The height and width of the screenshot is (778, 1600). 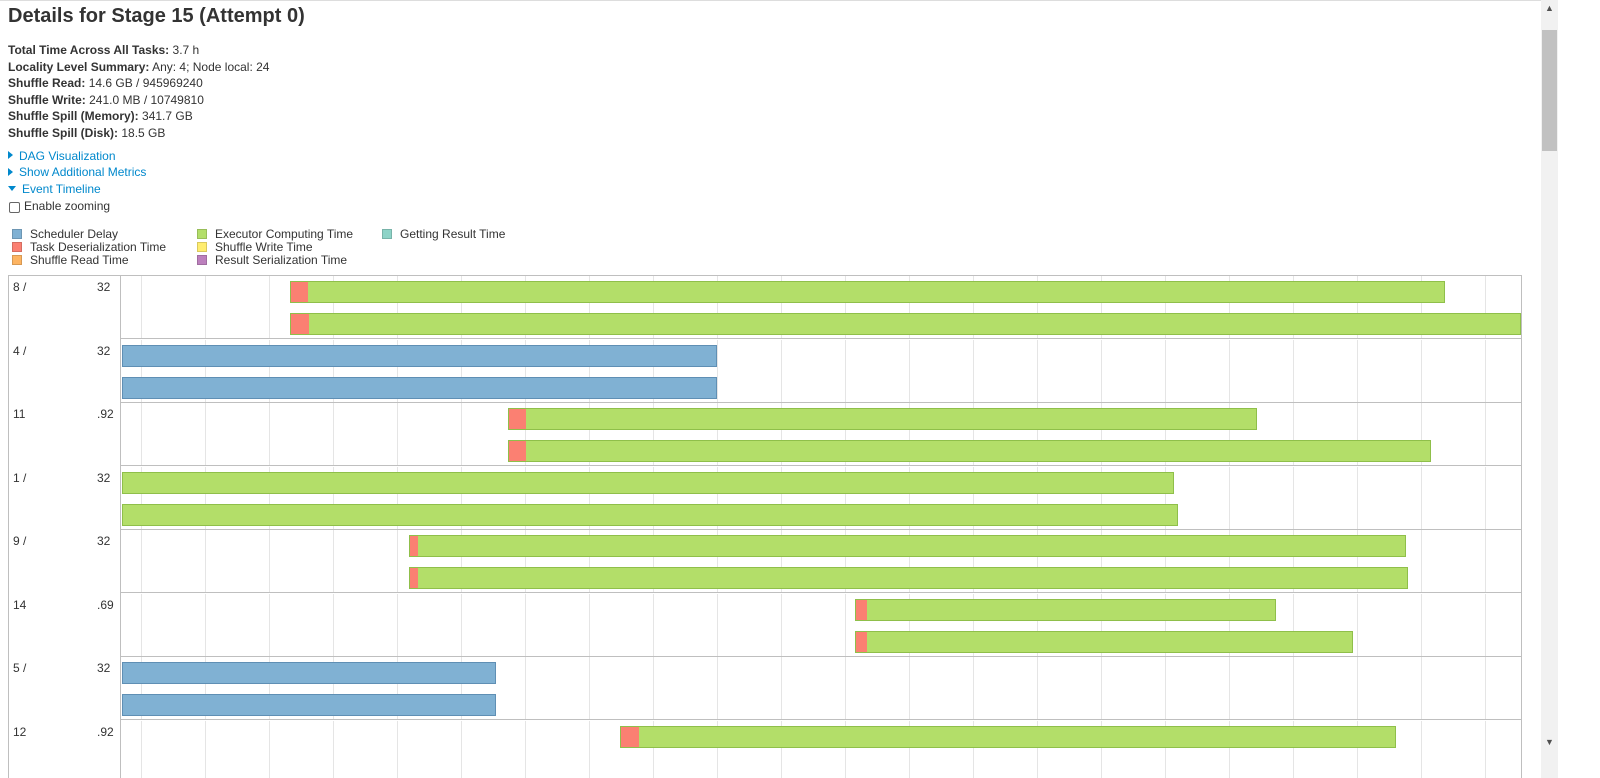 What do you see at coordinates (773, 50) in the screenshot?
I see `summary-total-time: Total Time Across All Tasks: 3.7 h` at bounding box center [773, 50].